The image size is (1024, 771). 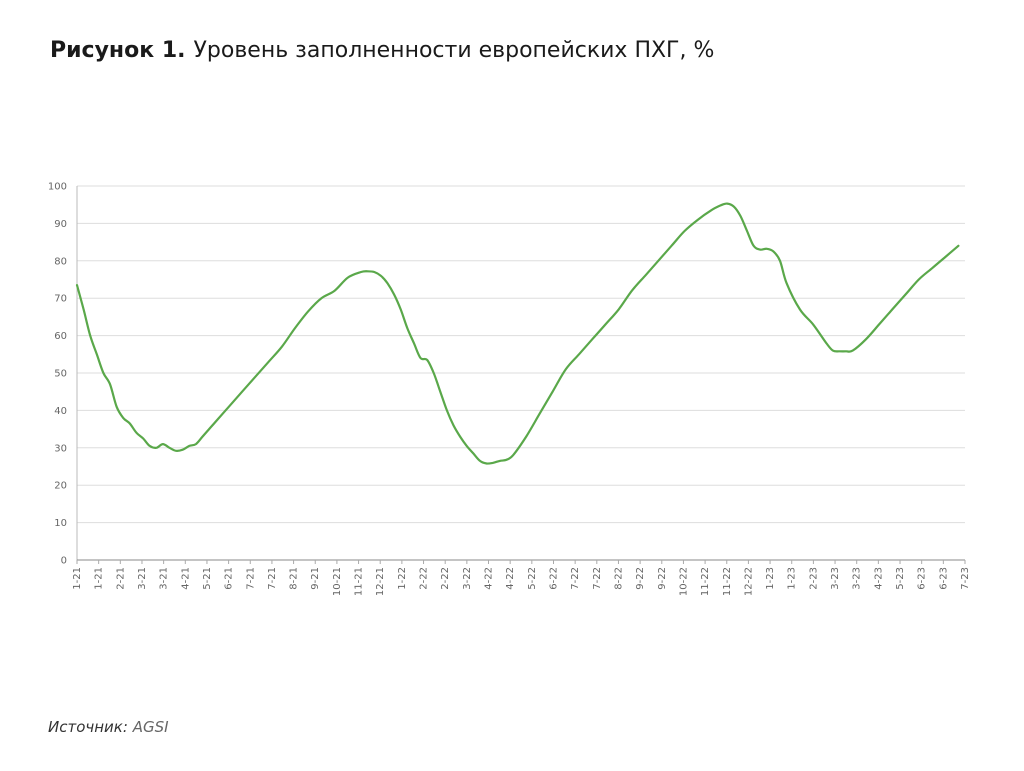 What do you see at coordinates (60, 374) in the screenshot?
I see `y-tick-label: 50` at bounding box center [60, 374].